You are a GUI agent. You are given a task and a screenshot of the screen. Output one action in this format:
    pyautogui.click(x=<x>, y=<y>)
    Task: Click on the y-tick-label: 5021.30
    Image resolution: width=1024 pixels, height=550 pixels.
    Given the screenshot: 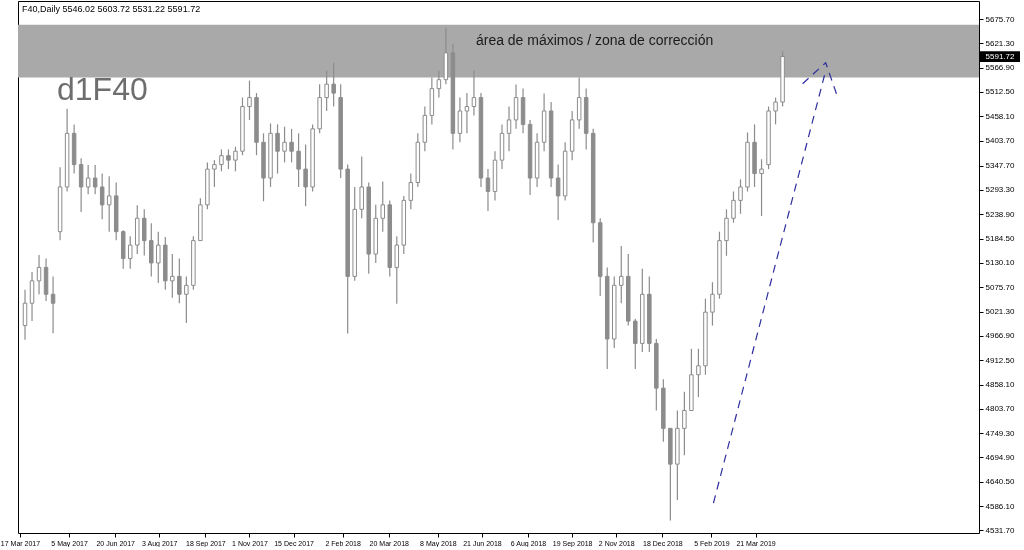 What is the action you would take?
    pyautogui.click(x=1000, y=312)
    